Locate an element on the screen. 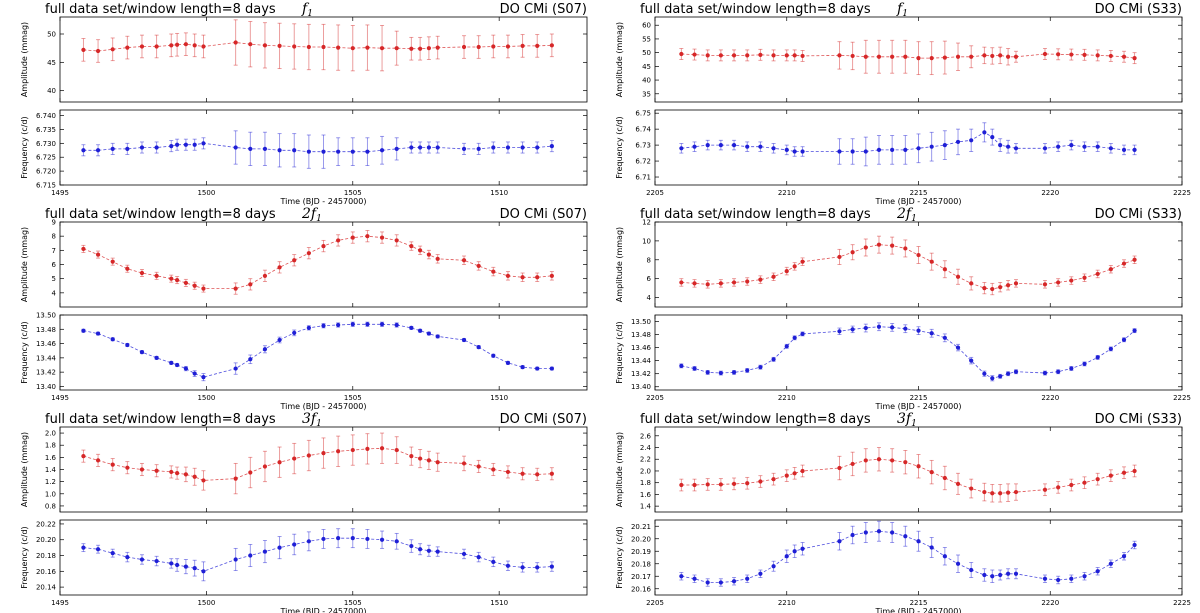  amplitude-panel: 40 45 50 Amplitude (mmag) is located at coordinates (304, 59).